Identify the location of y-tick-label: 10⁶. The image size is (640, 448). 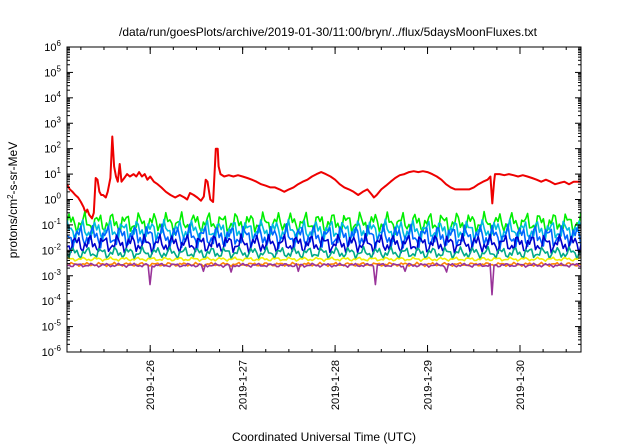
(52, 46).